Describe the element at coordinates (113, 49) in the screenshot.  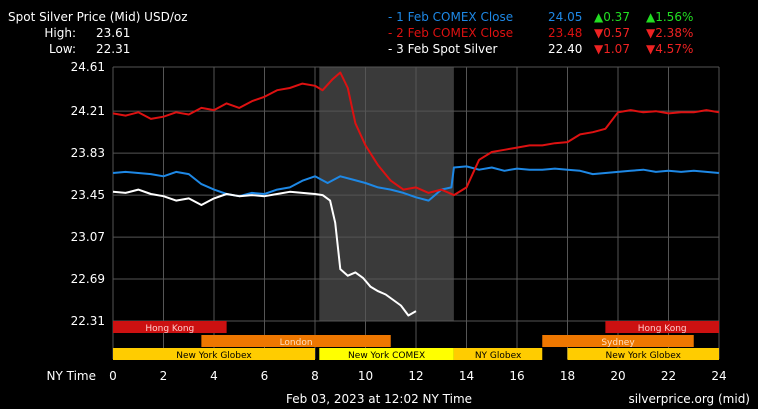
I see `low-value: 22.31` at that location.